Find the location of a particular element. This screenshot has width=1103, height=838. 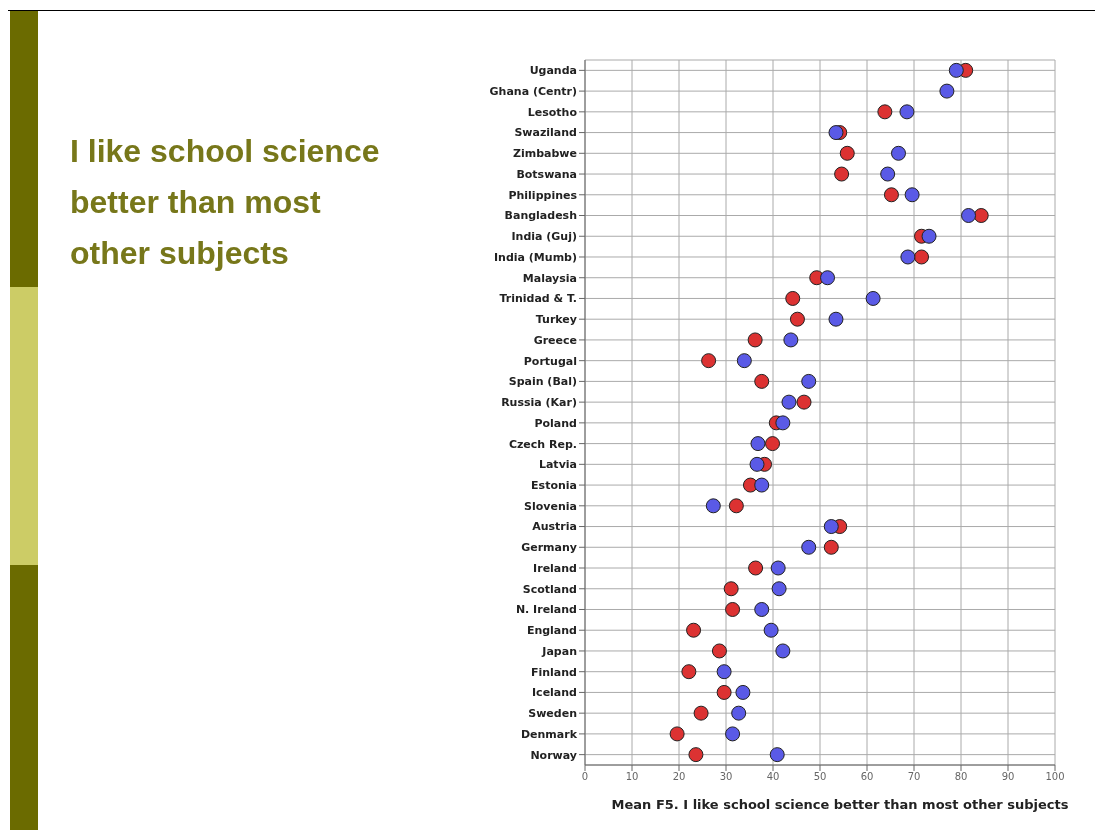

x-tick-label: 0 is located at coordinates (585, 777).